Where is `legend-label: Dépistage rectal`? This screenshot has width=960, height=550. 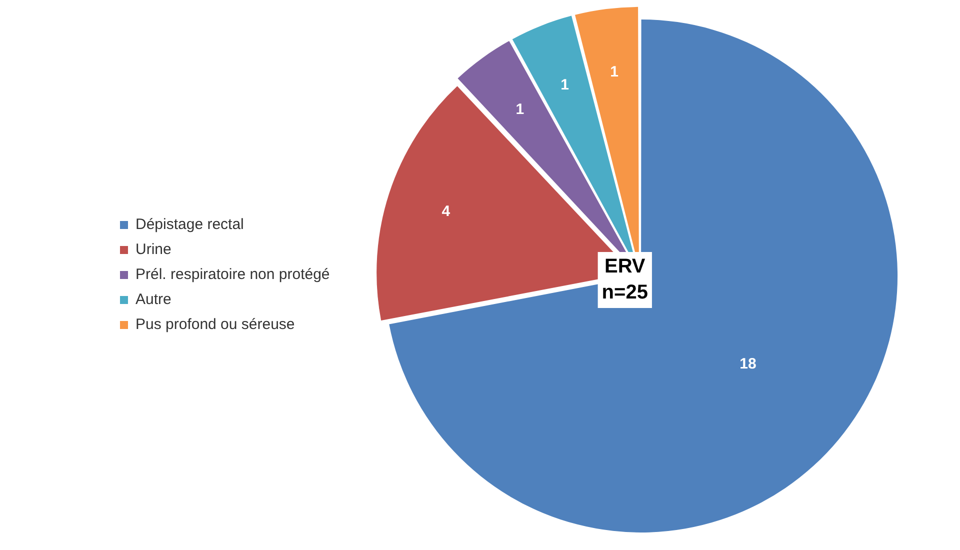
legend-label: Dépistage rectal is located at coordinates (190, 225).